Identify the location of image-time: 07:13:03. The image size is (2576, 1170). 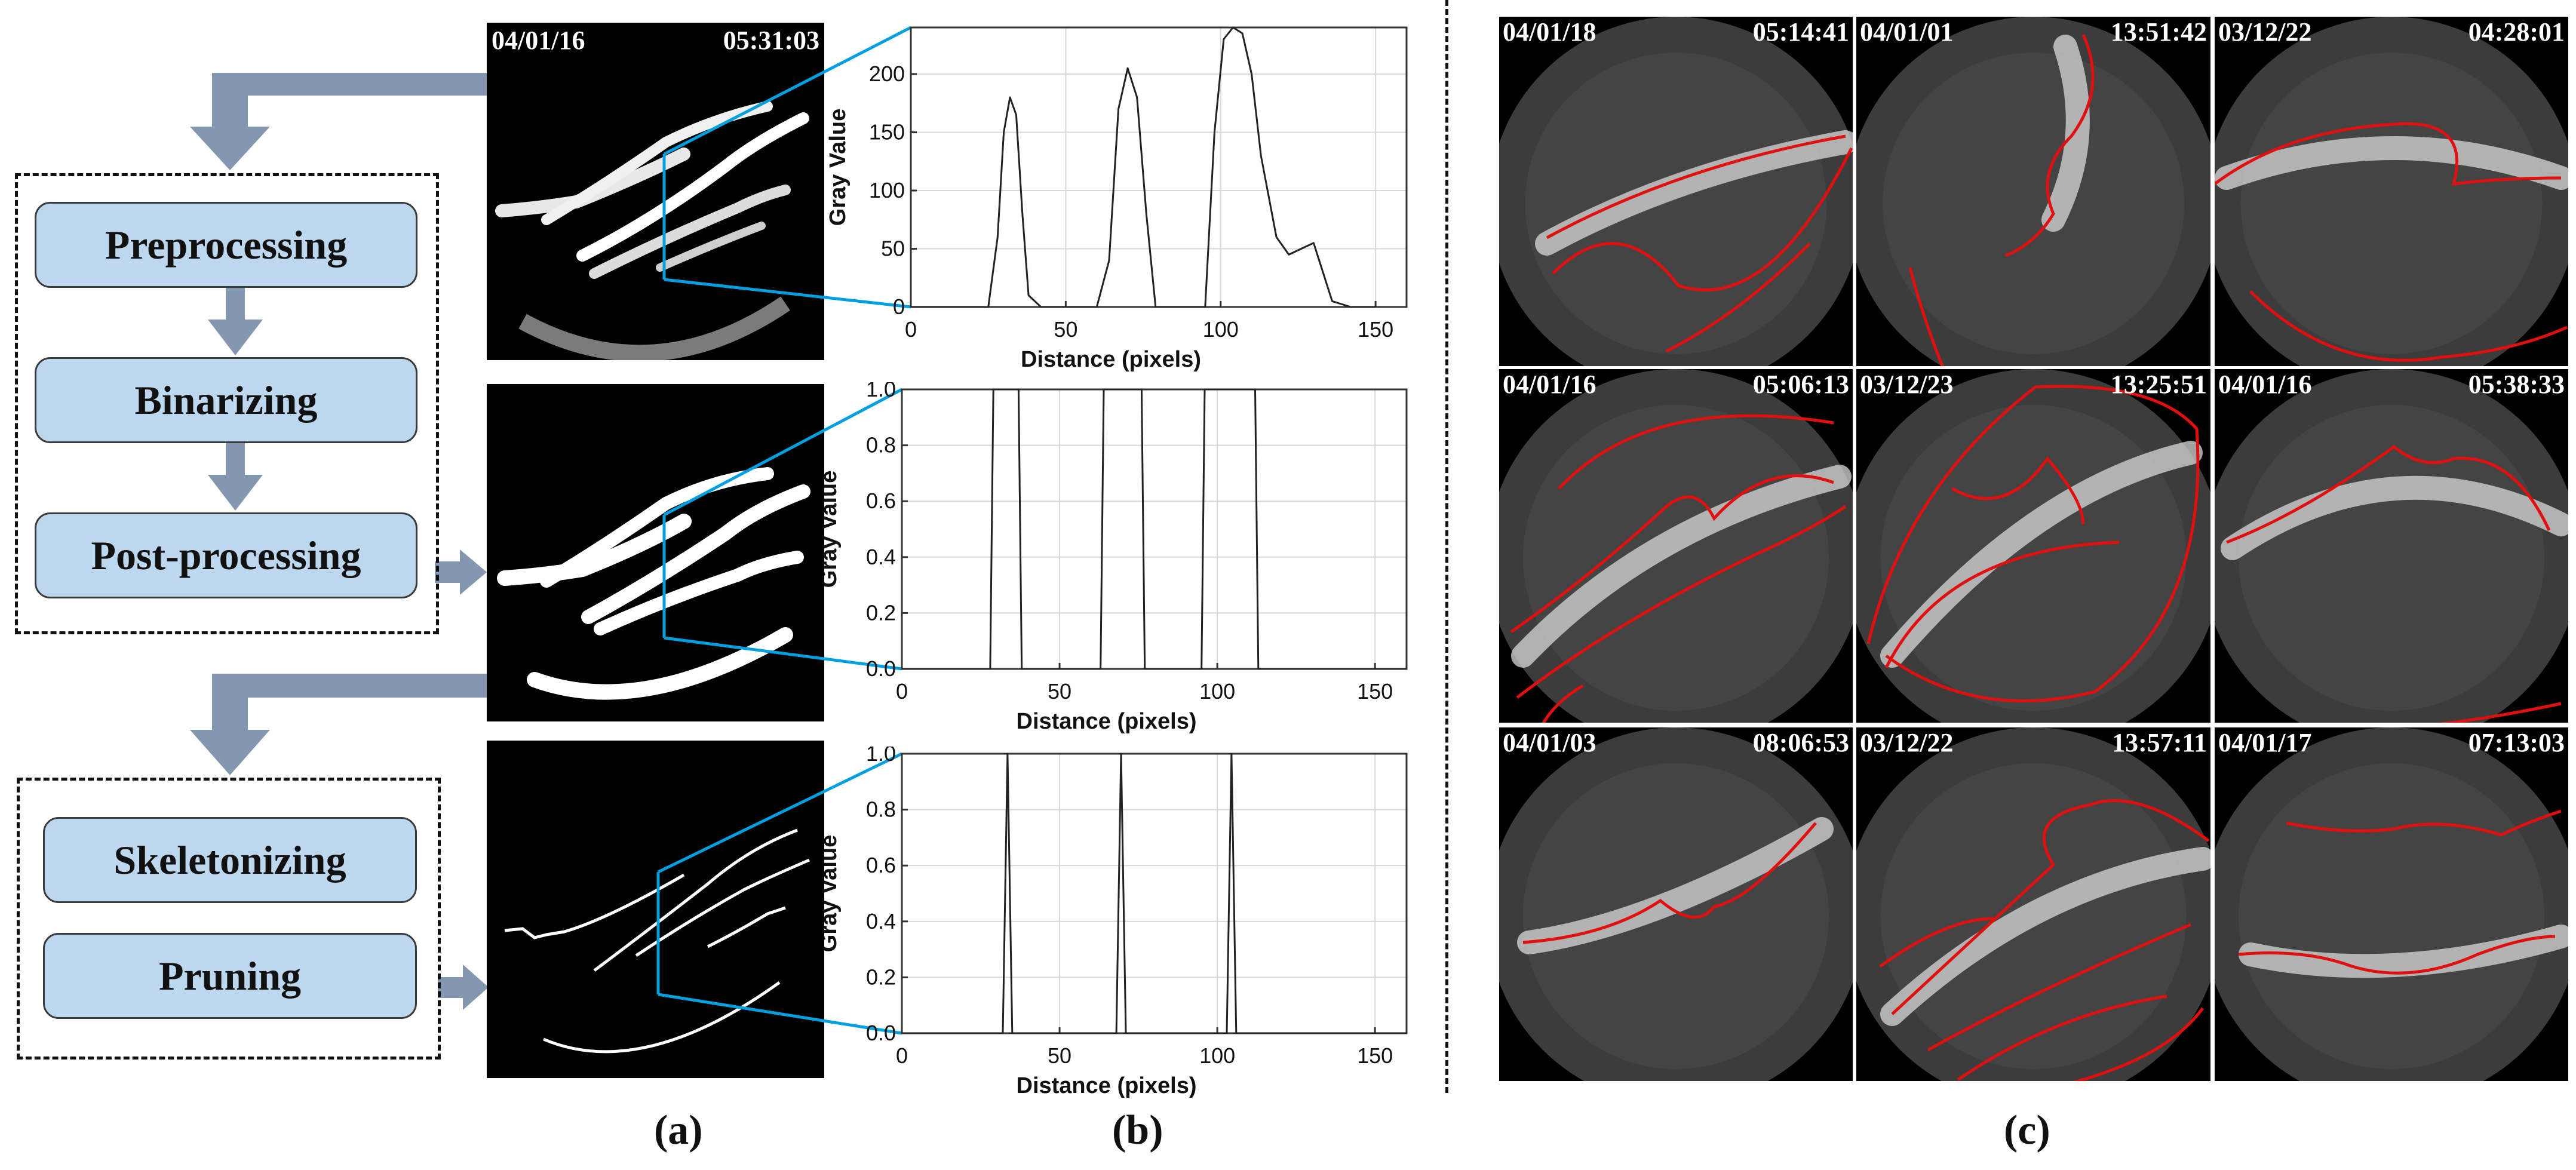
(2516, 742).